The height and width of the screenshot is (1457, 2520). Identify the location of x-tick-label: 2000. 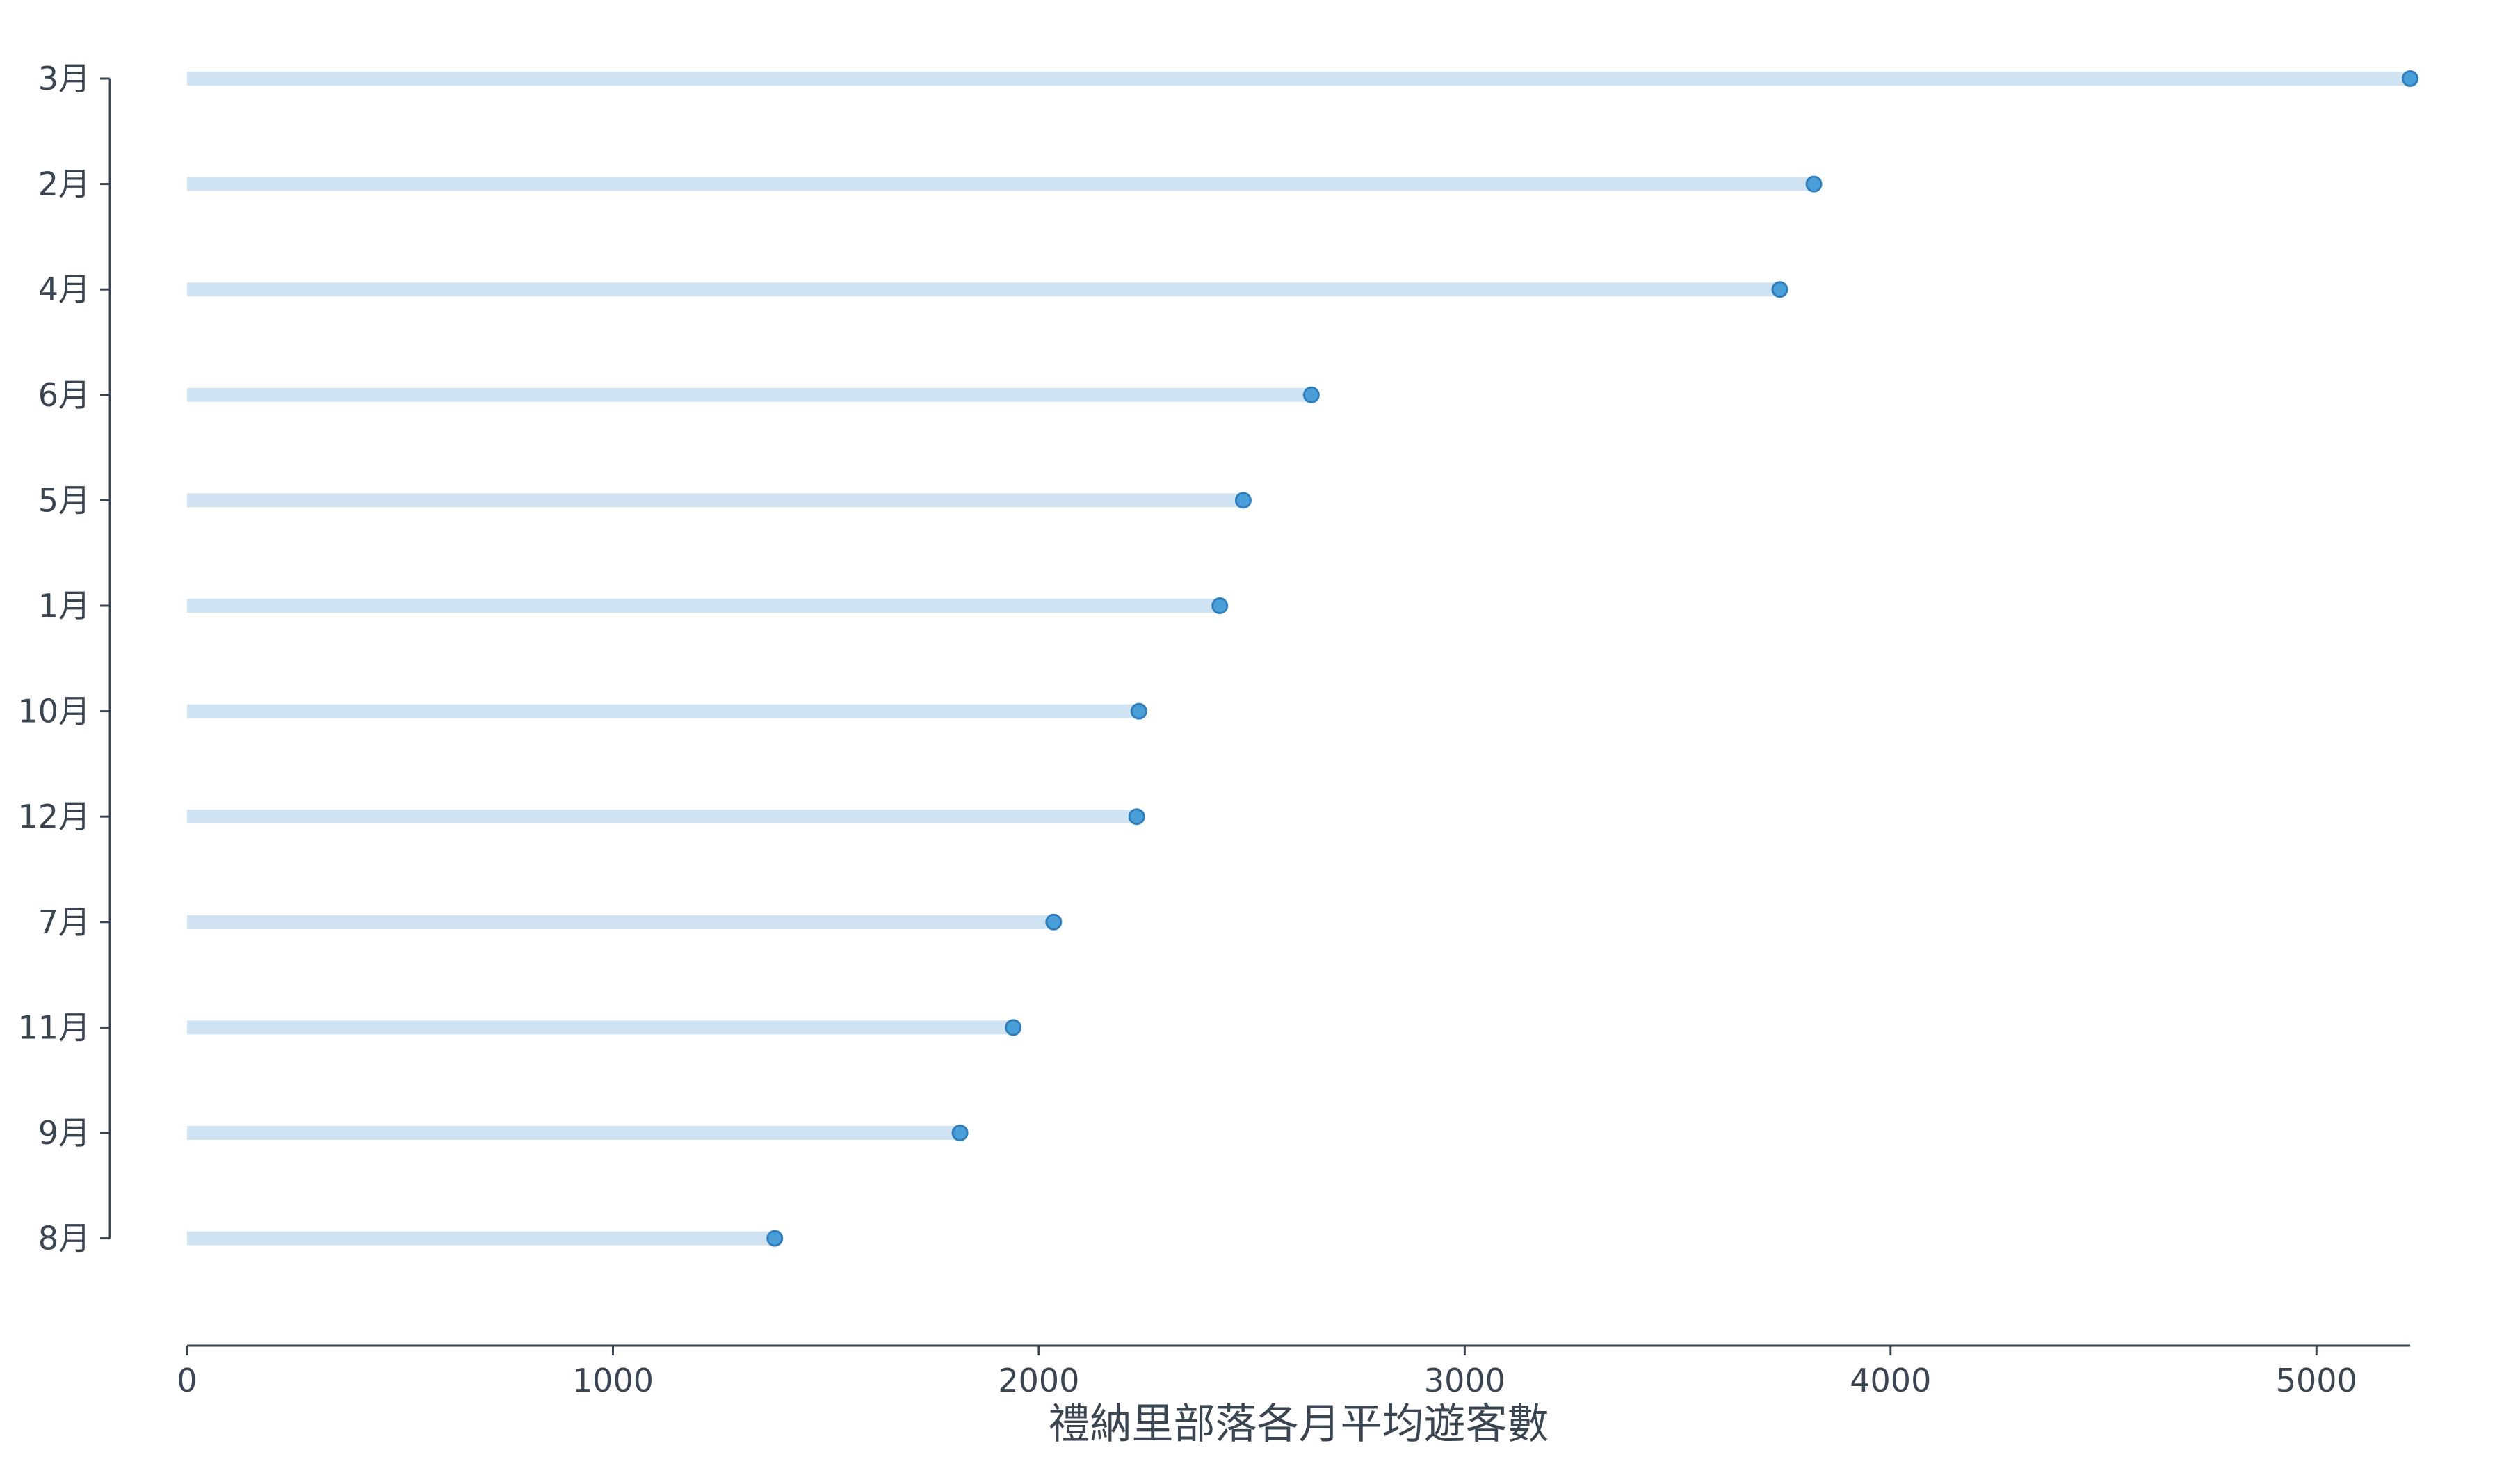
(1038, 1380).